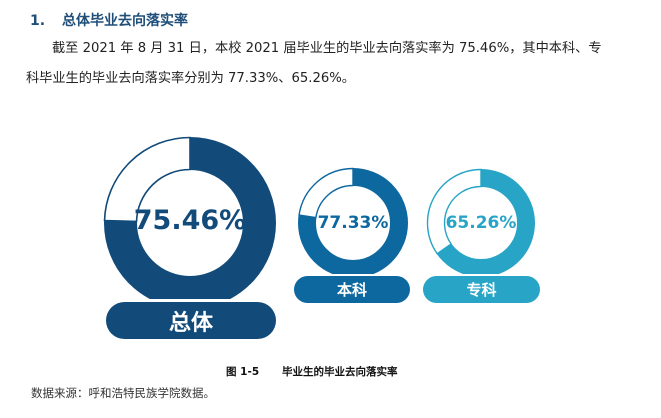  What do you see at coordinates (243, 372) in the screenshot?
I see `figure-number: 图 1-5` at bounding box center [243, 372].